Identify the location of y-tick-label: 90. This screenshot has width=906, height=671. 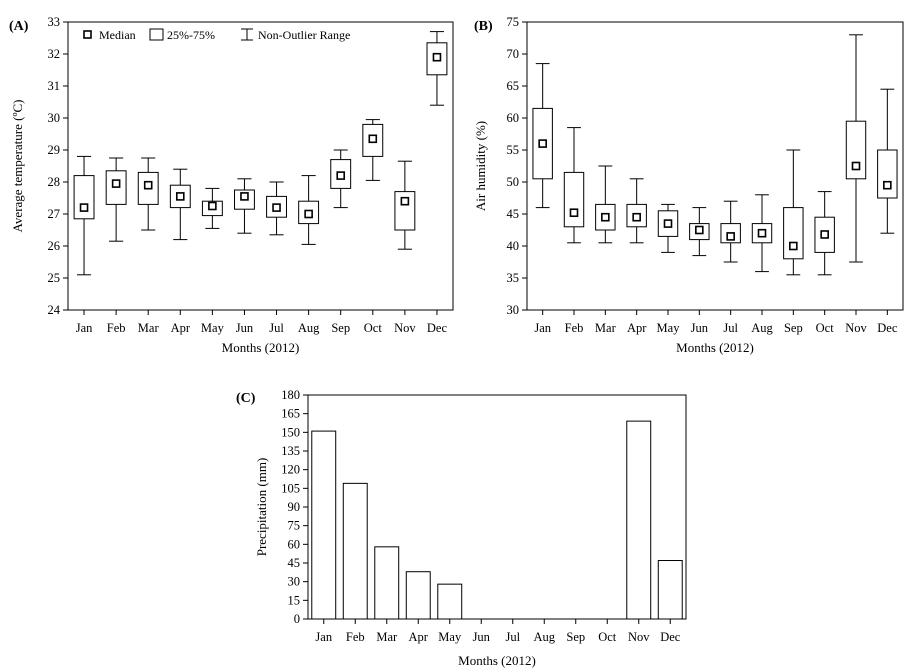
(294, 507).